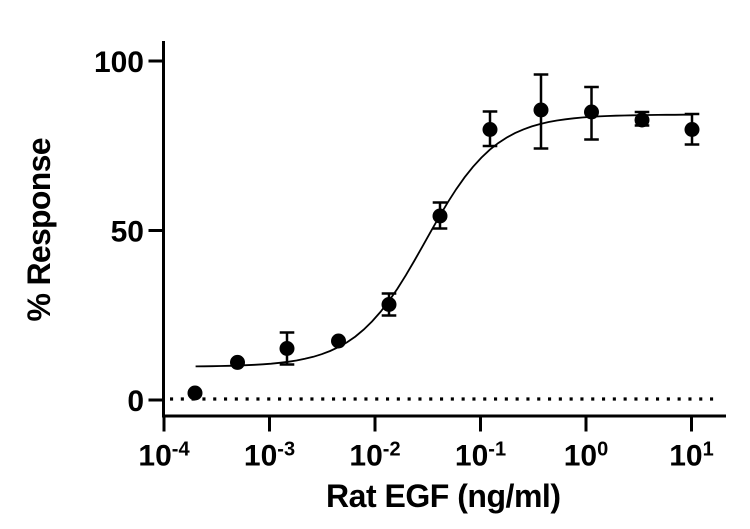 This screenshot has height=529, width=750. What do you see at coordinates (269, 456) in the screenshot?
I see `svg-text: 10⁻³` at bounding box center [269, 456].